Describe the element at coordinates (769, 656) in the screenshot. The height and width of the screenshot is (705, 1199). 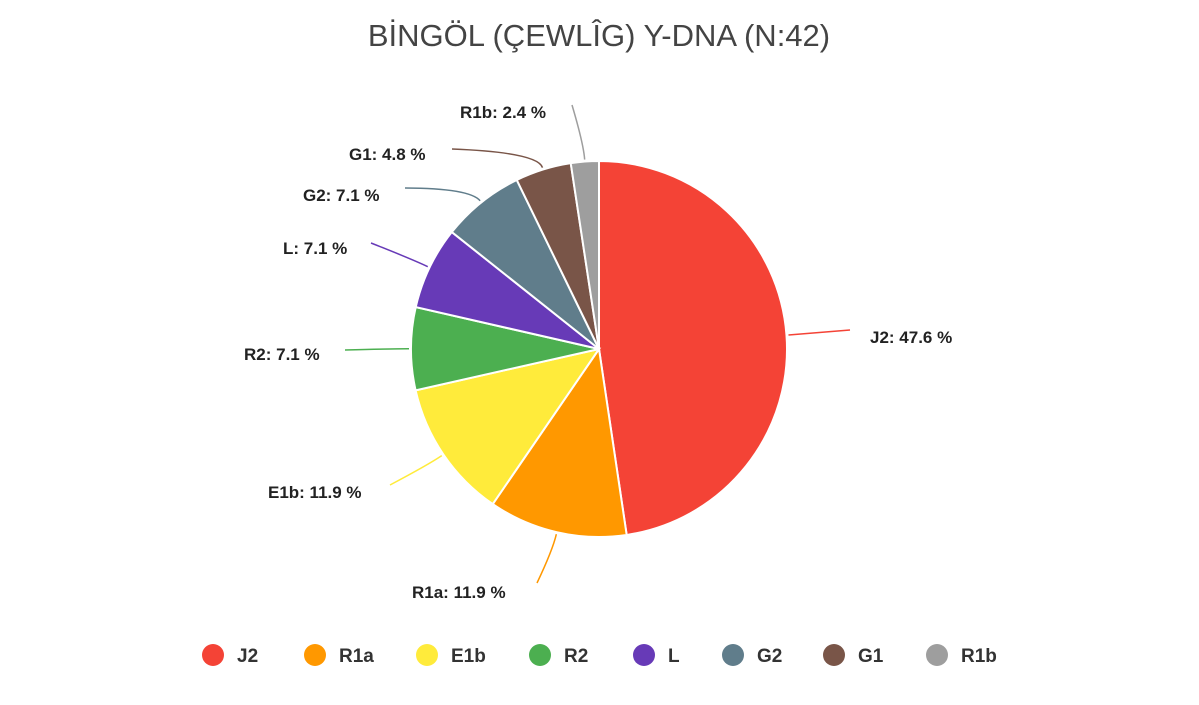
I see `legend-label-g2: G2` at that location.